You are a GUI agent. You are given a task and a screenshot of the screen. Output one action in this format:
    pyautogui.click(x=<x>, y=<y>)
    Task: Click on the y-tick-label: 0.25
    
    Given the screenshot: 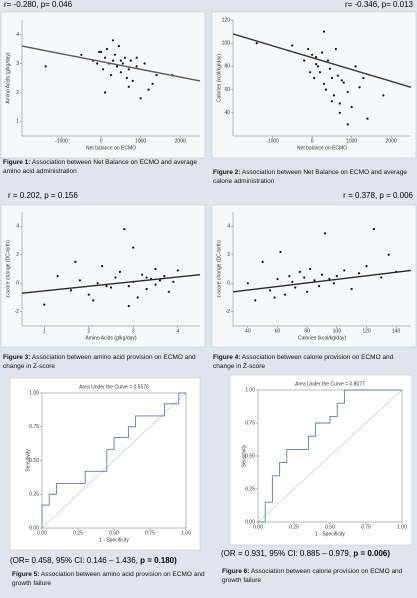 What is the action you would take?
    pyautogui.click(x=250, y=489)
    